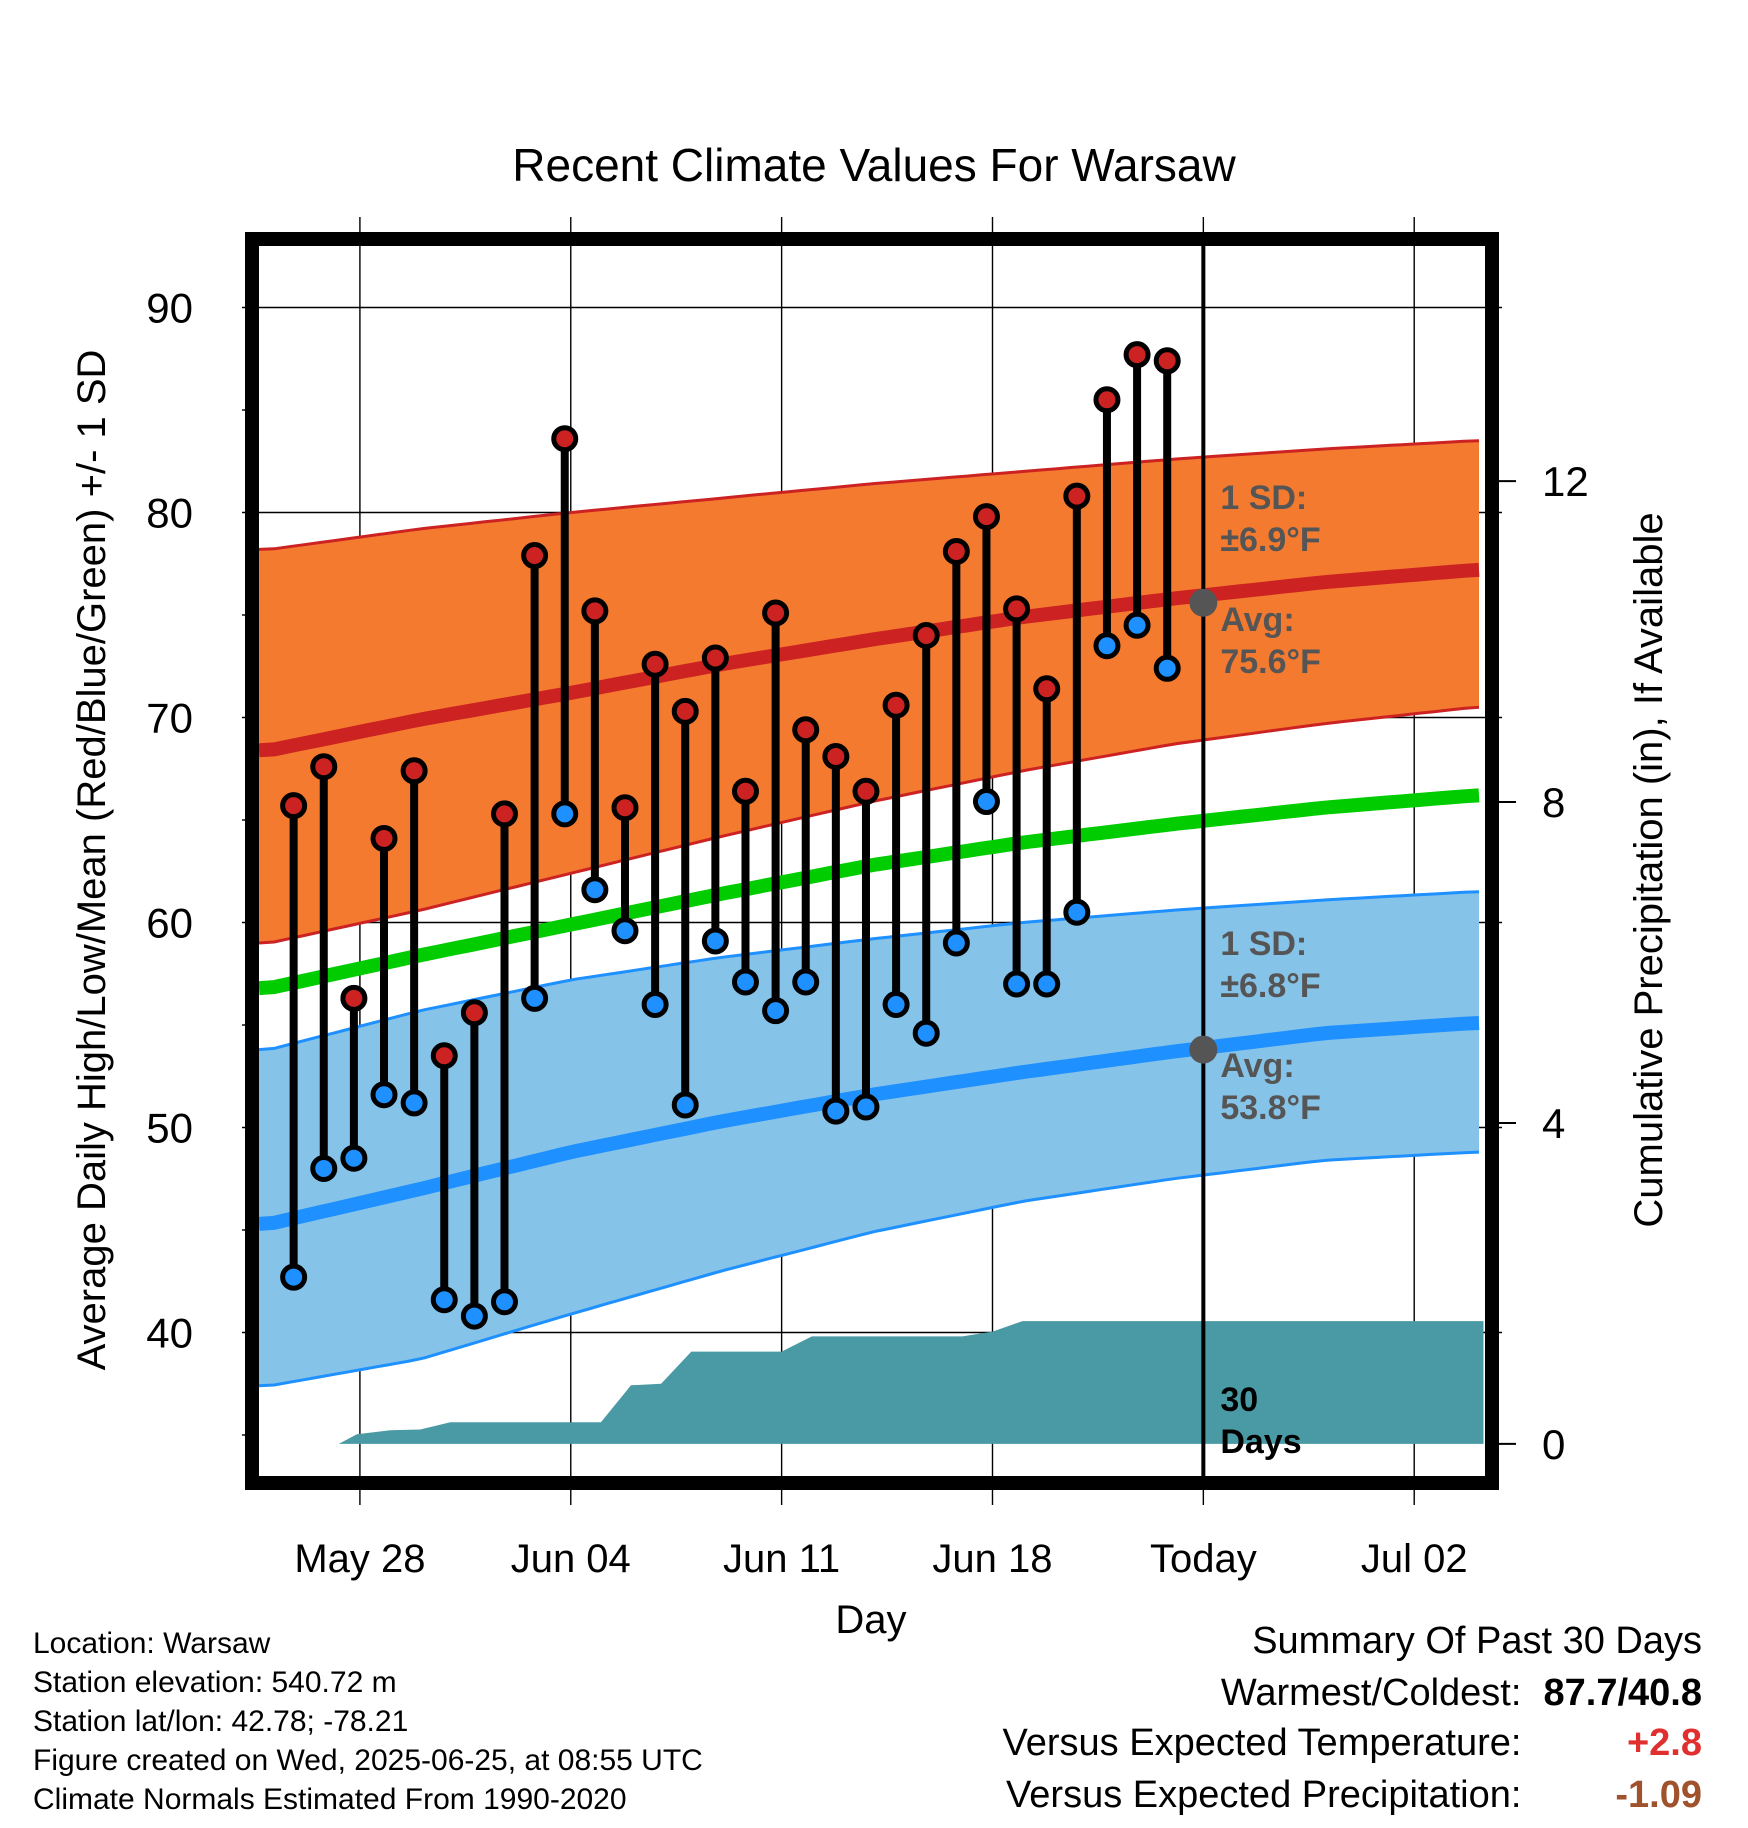  Describe the element at coordinates (1622, 1693) in the screenshot. I see `summary-warmest-value: 87.7/40.8` at that location.